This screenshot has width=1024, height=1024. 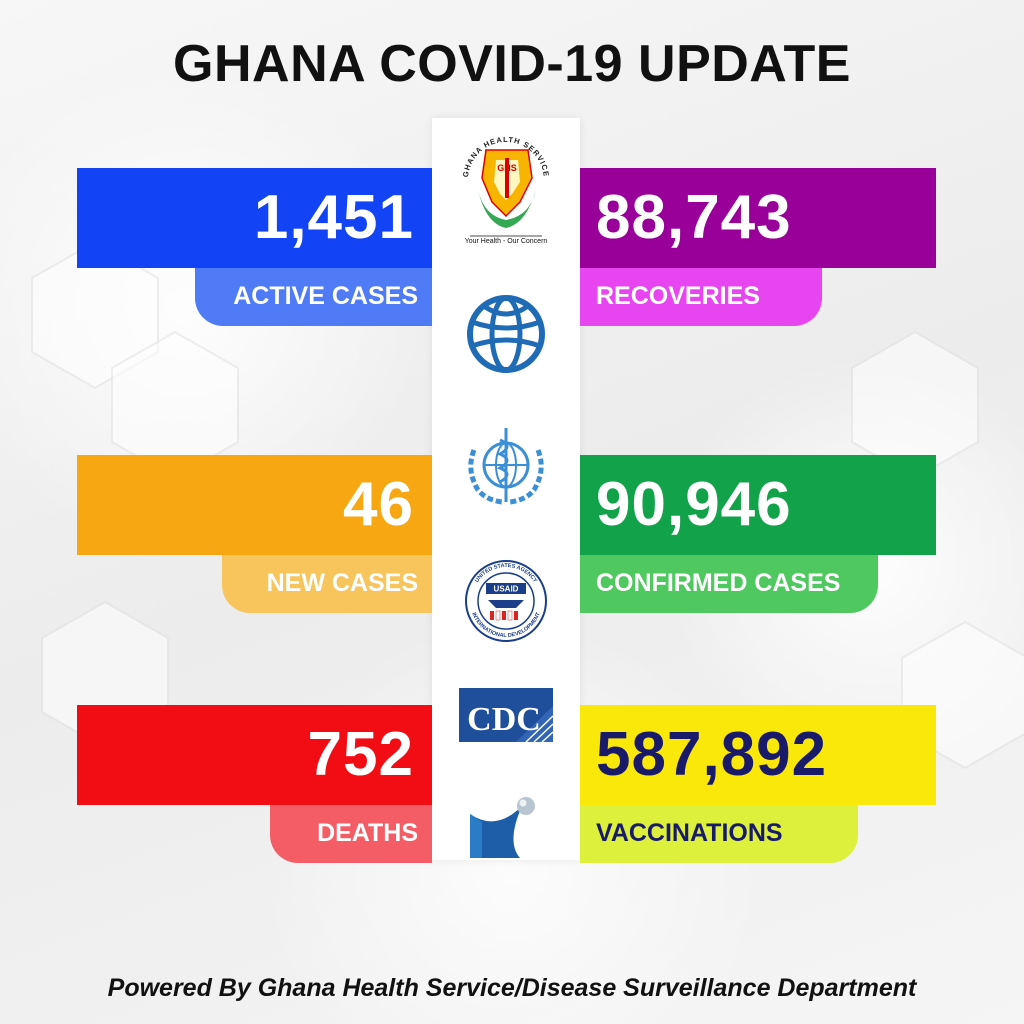 What do you see at coordinates (325, 296) in the screenshot?
I see `active-cases-label: ACTIVE CASES` at bounding box center [325, 296].